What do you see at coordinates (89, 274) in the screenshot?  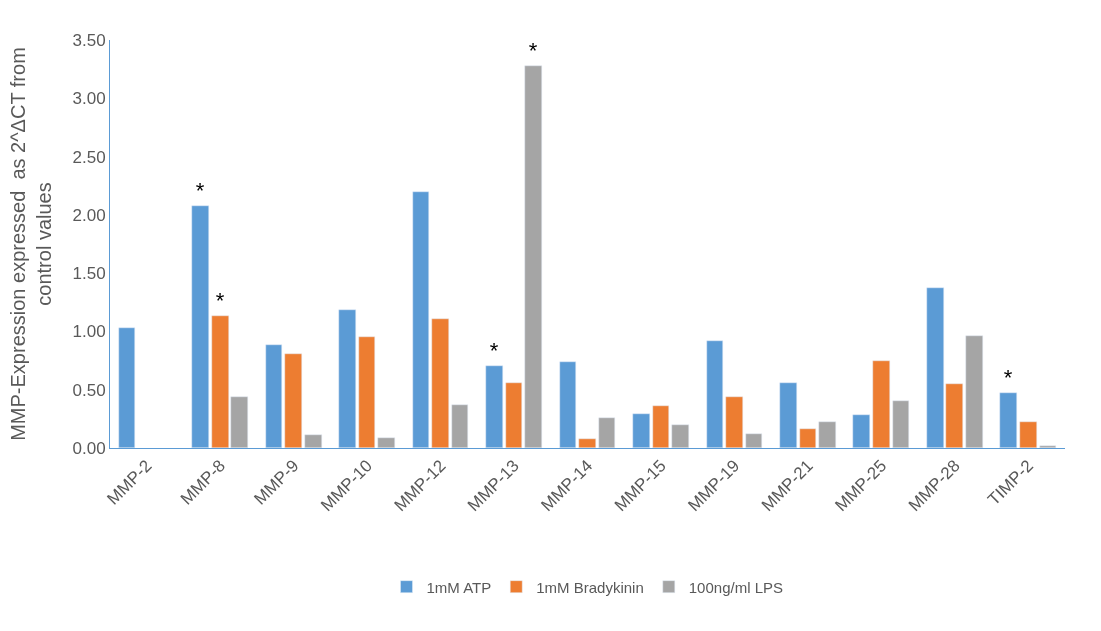 I see `y-tick-label: 1.50` at bounding box center [89, 274].